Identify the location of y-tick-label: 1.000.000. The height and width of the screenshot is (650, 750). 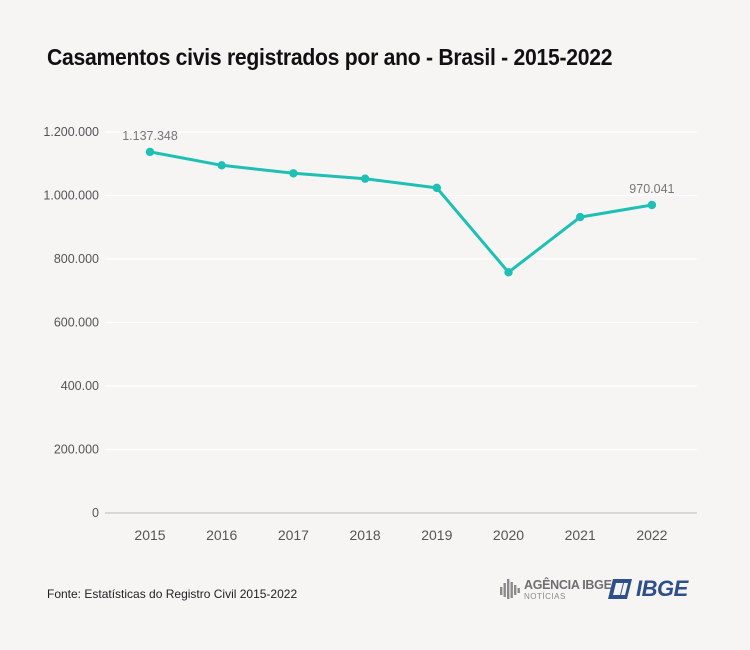
(71, 196).